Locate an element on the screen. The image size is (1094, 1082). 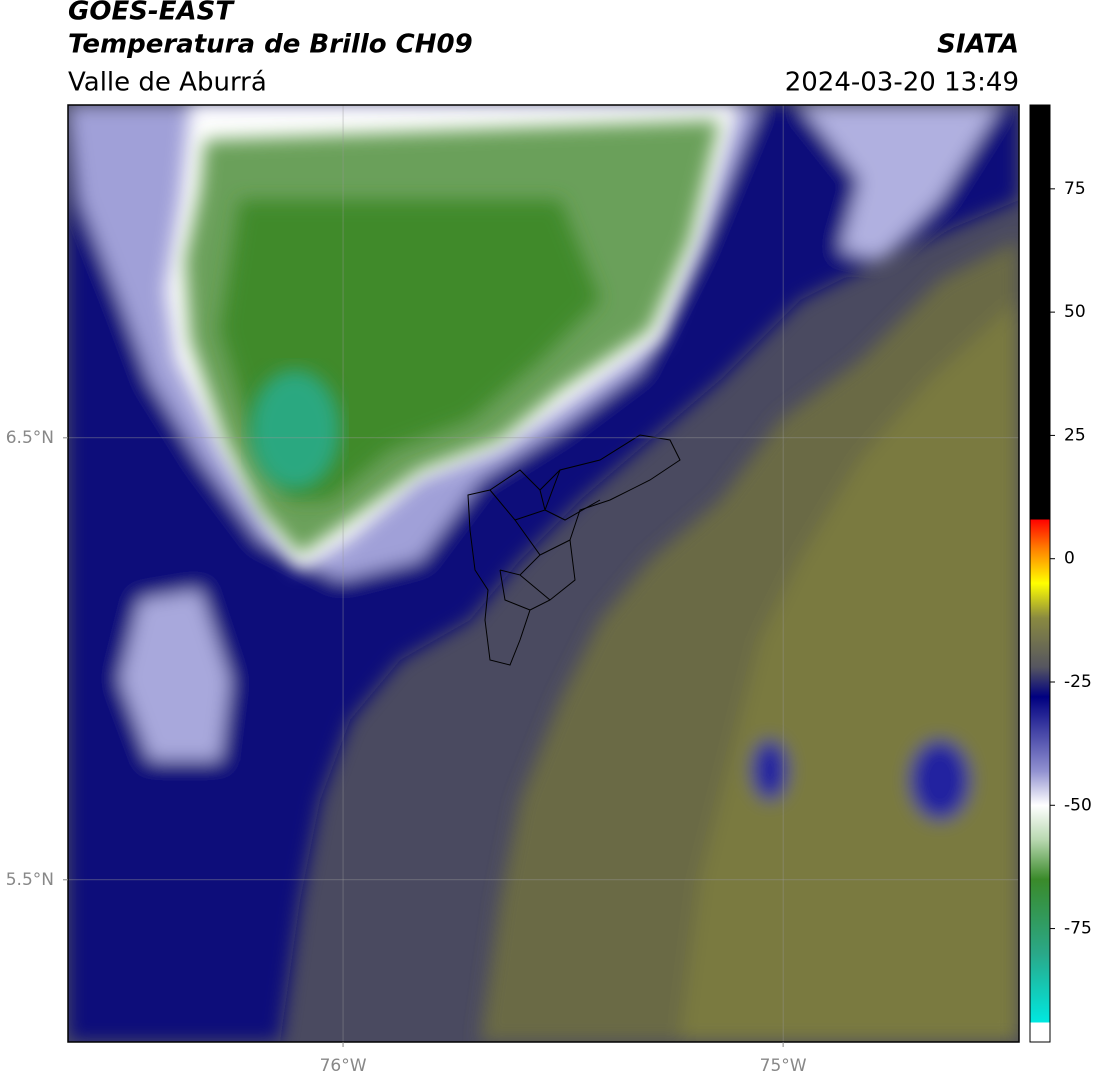
x-tick-label: 76°W is located at coordinates (343, 1066).